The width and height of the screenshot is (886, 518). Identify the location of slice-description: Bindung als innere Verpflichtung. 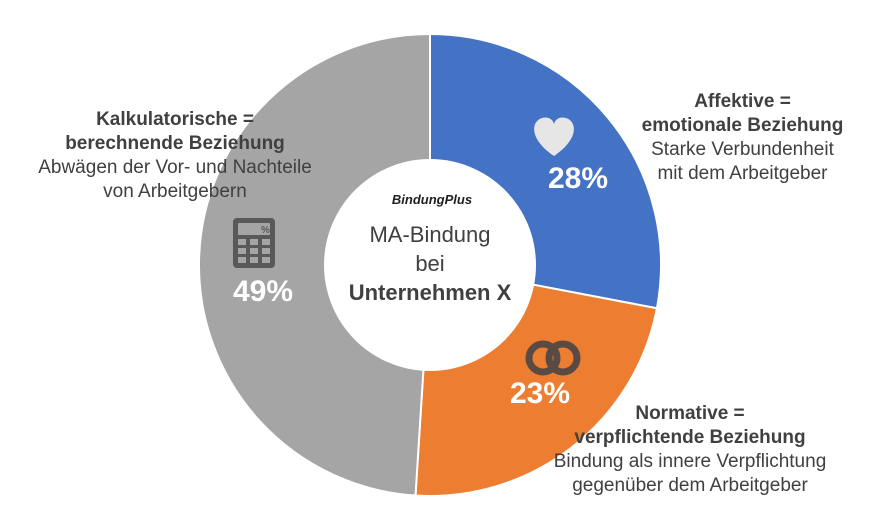
(690, 461).